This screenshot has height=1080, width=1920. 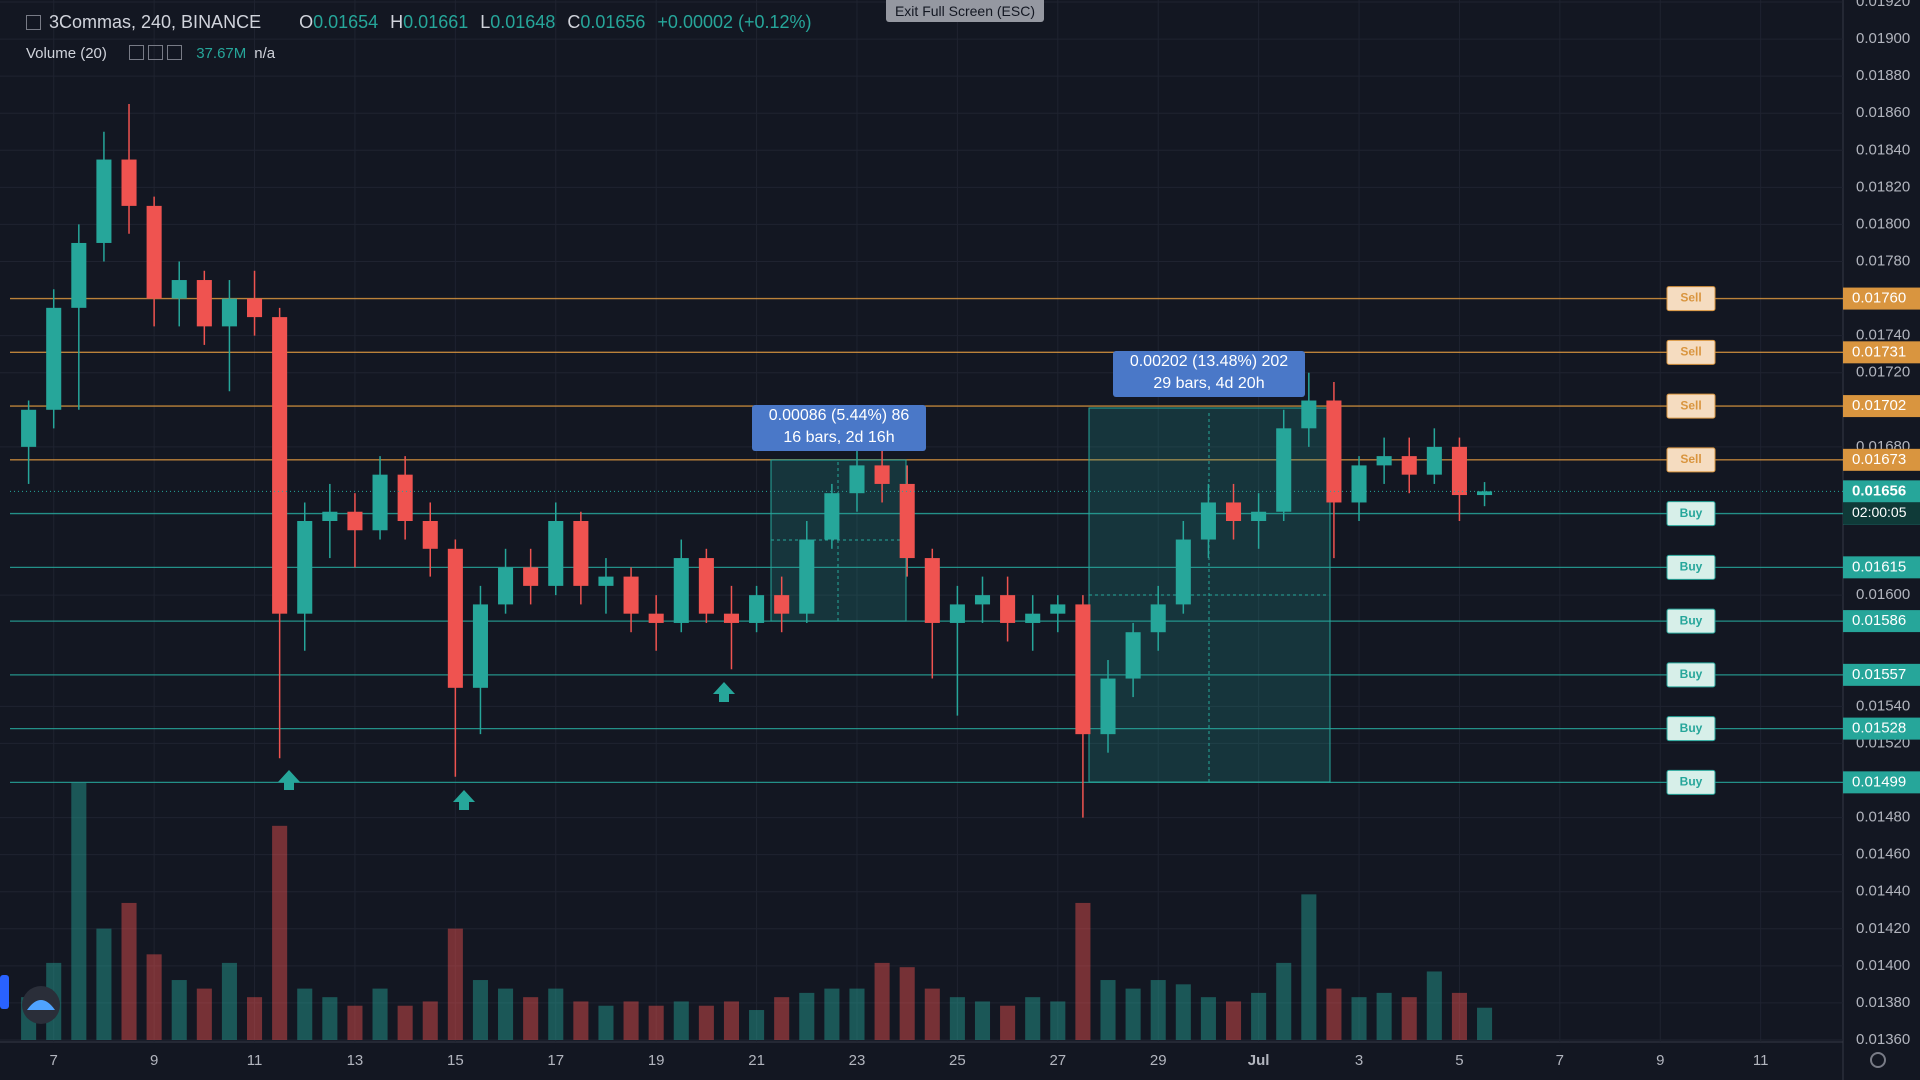 I want to click on volume-value: 37.67M, so click(x=221, y=53).